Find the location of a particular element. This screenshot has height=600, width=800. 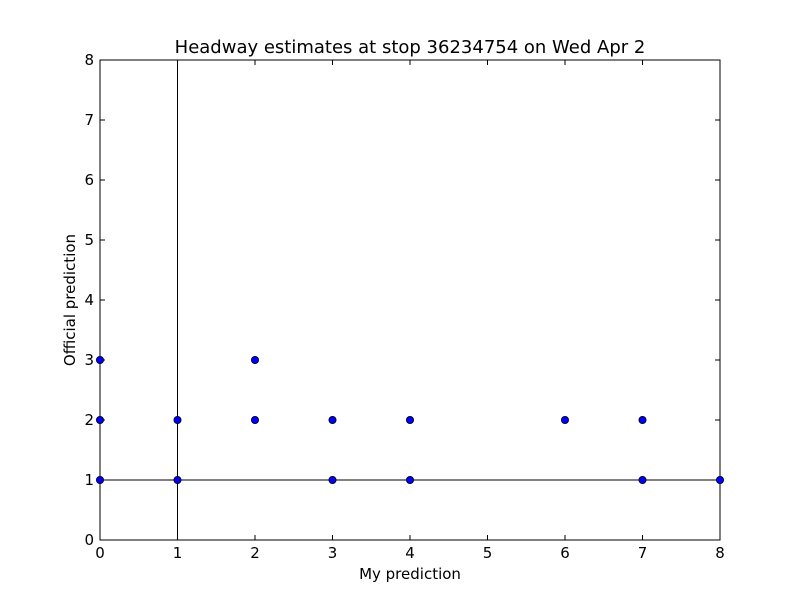

x-tick-label: 7 is located at coordinates (643, 553).